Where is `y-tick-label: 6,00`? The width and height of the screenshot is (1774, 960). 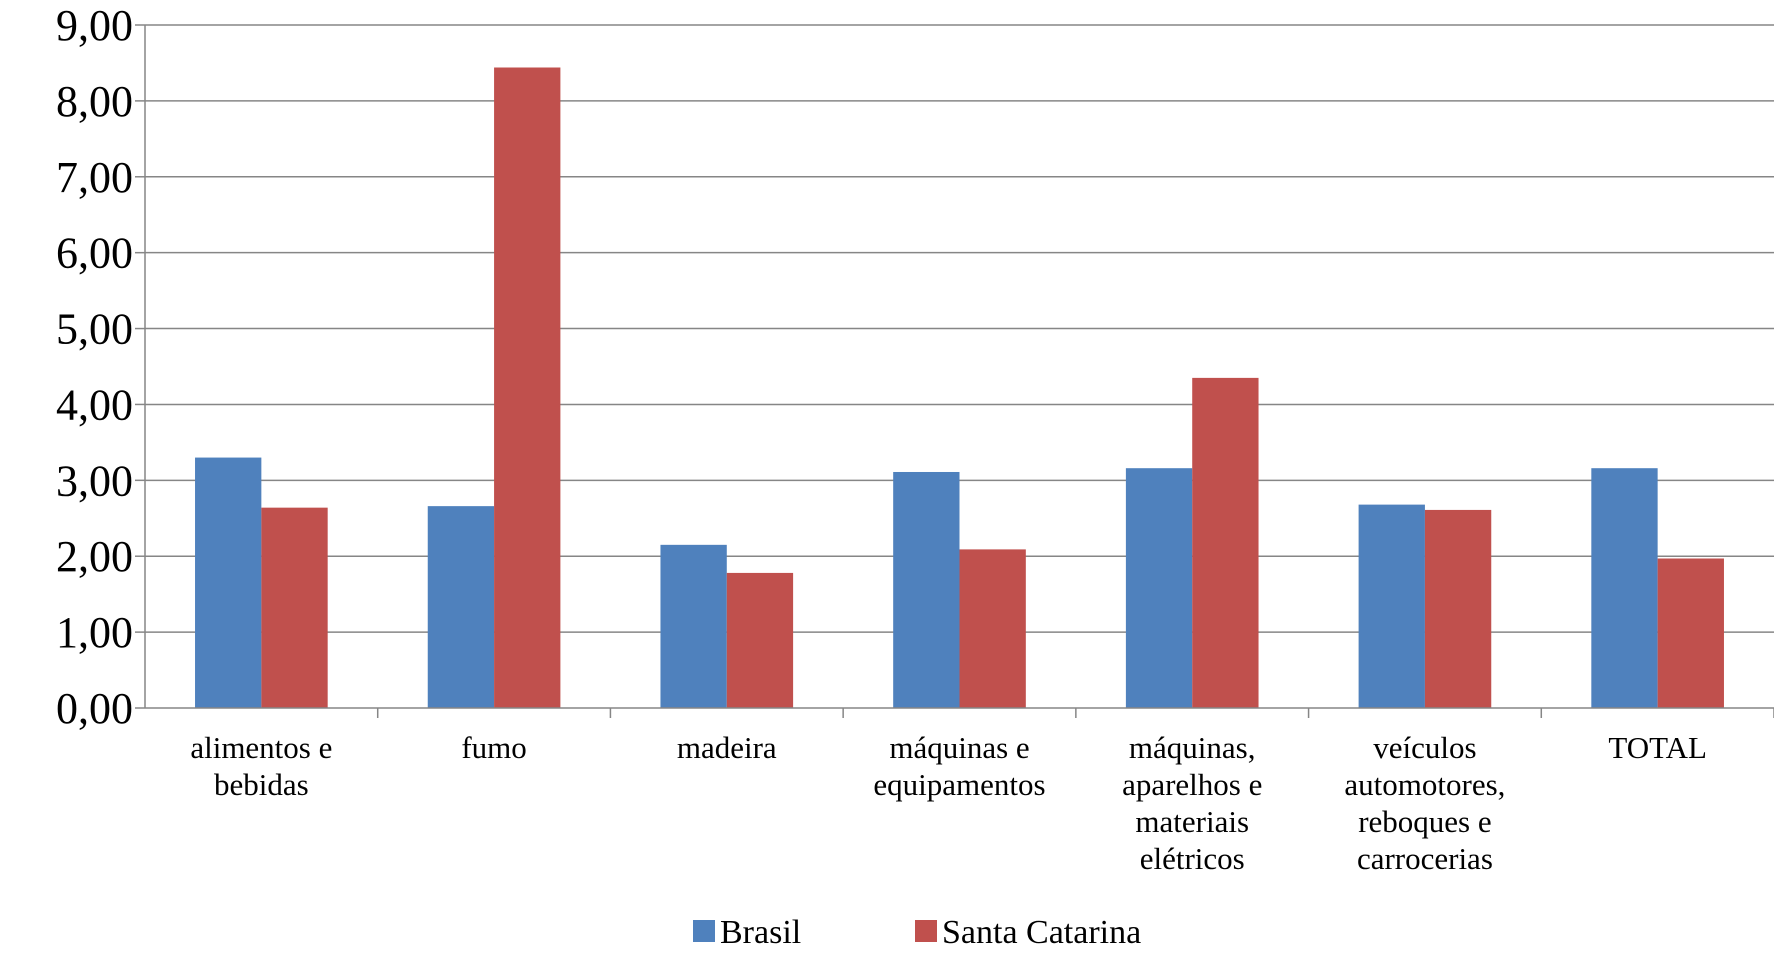 y-tick-label: 6,00 is located at coordinates (94, 253).